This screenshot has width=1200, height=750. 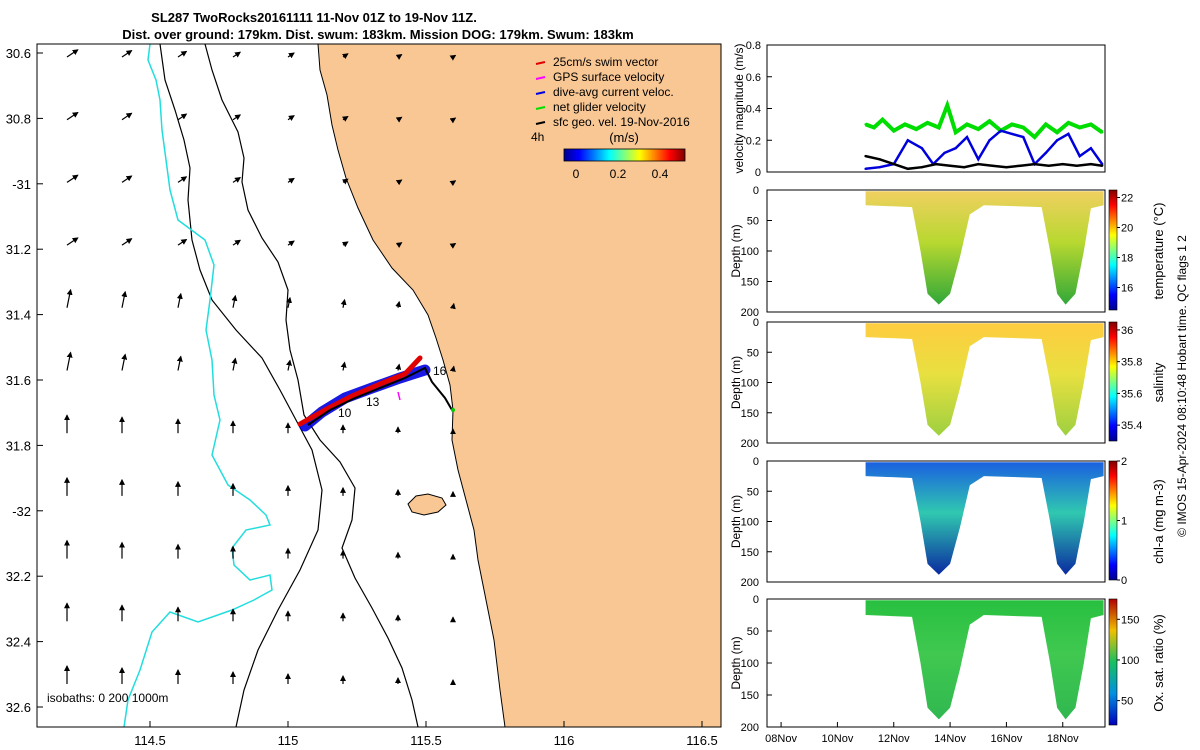 What do you see at coordinates (18, 315) in the screenshot?
I see `lat-tick-label: 31.4` at bounding box center [18, 315].